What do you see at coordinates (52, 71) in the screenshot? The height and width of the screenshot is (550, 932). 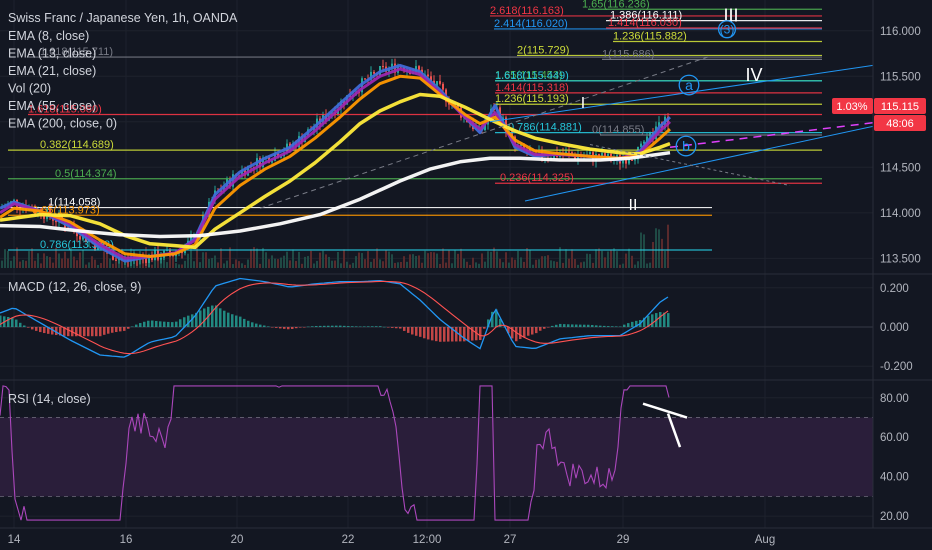 I see `indicator-legend-item: EMA (21, close)` at bounding box center [52, 71].